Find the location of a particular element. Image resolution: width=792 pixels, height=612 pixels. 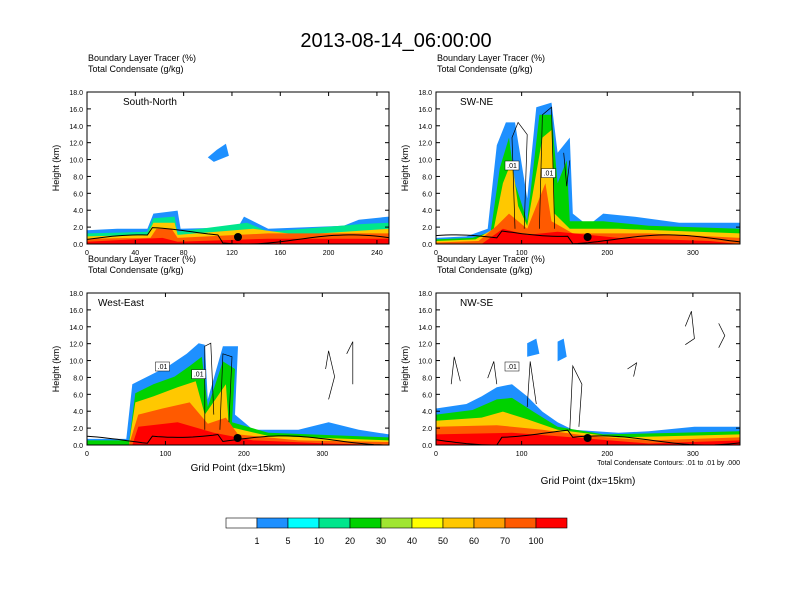

panel-name: West-East is located at coordinates (121, 303).